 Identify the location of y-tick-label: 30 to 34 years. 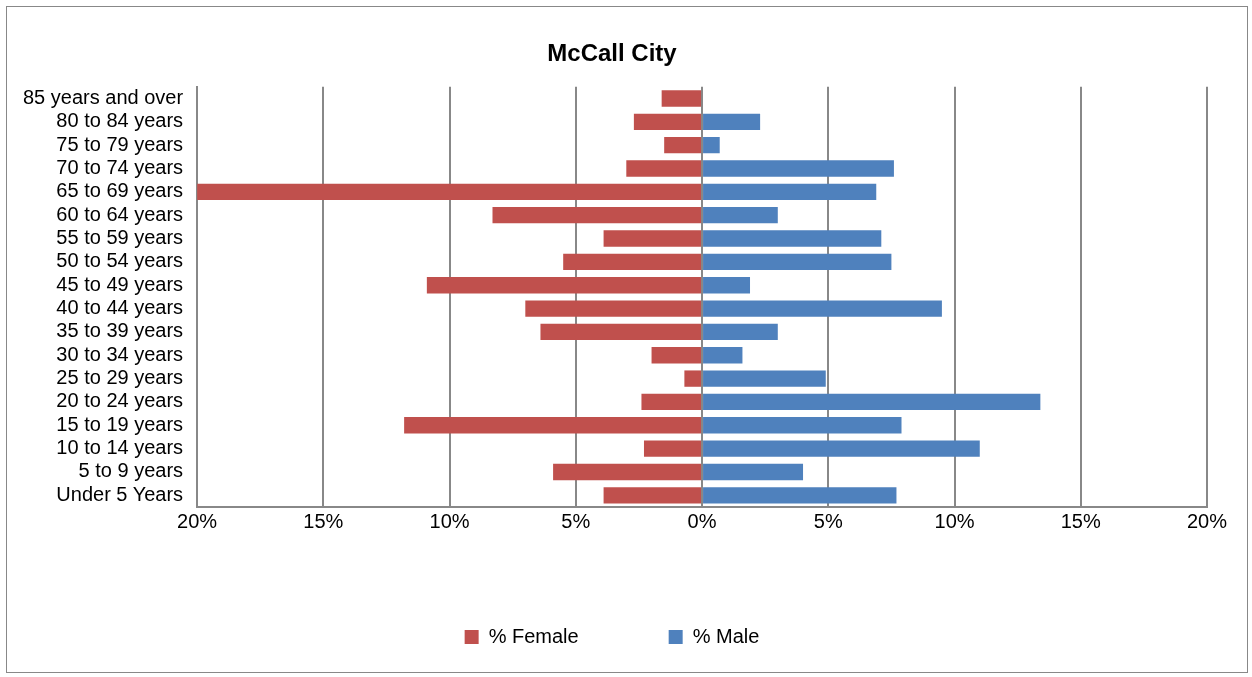
(120, 353).